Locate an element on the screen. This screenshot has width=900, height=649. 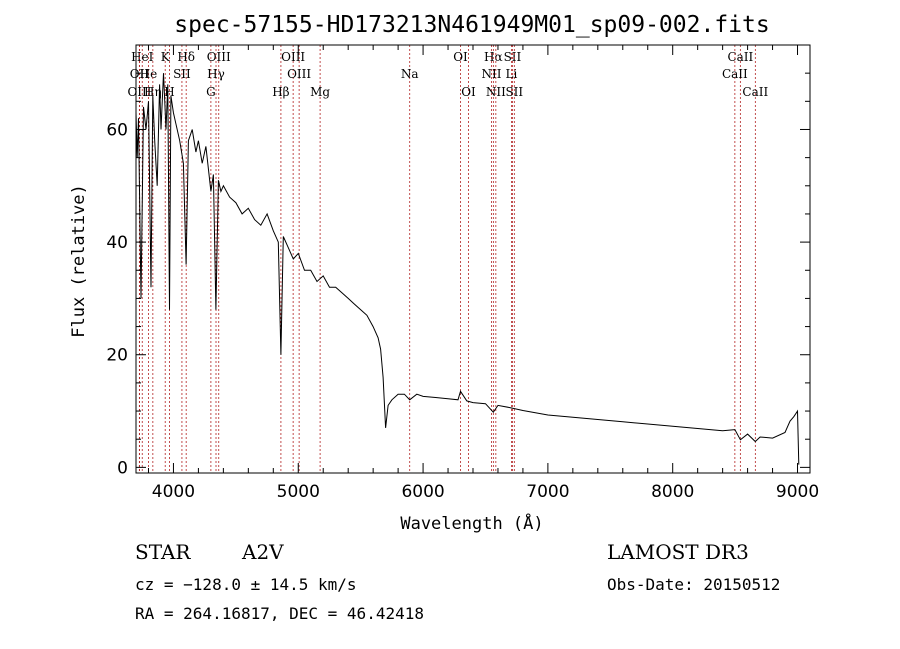
x-tick-label-4: 8000 is located at coordinates (672, 492).